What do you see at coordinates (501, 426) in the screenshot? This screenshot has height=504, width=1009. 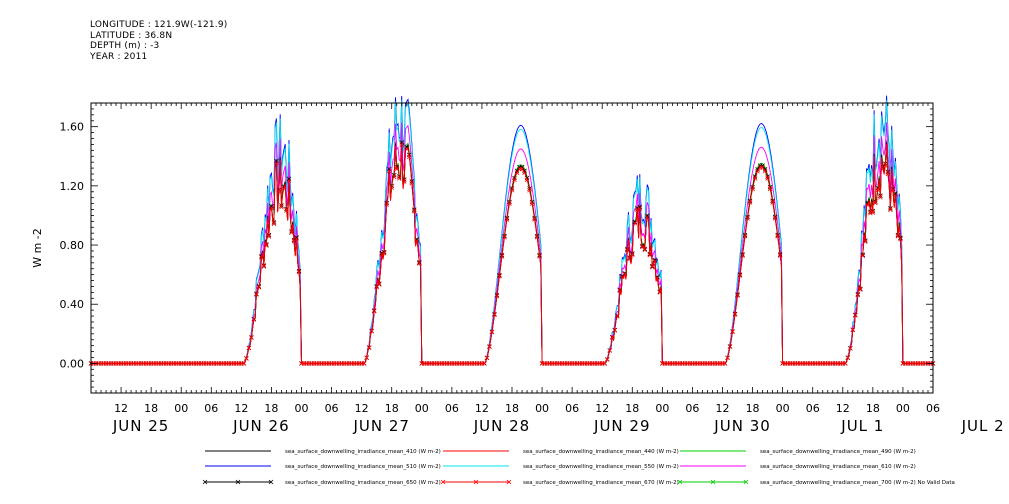 I see `x-date-label: JUN 28` at bounding box center [501, 426].